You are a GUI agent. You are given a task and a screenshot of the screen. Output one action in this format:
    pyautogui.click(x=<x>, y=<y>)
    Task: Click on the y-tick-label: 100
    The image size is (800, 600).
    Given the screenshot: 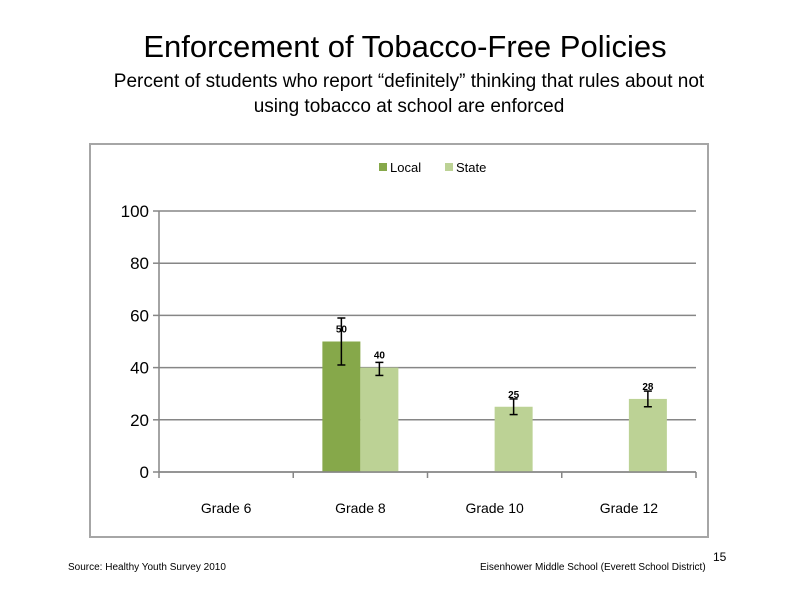 What is the action you would take?
    pyautogui.click(x=135, y=211)
    